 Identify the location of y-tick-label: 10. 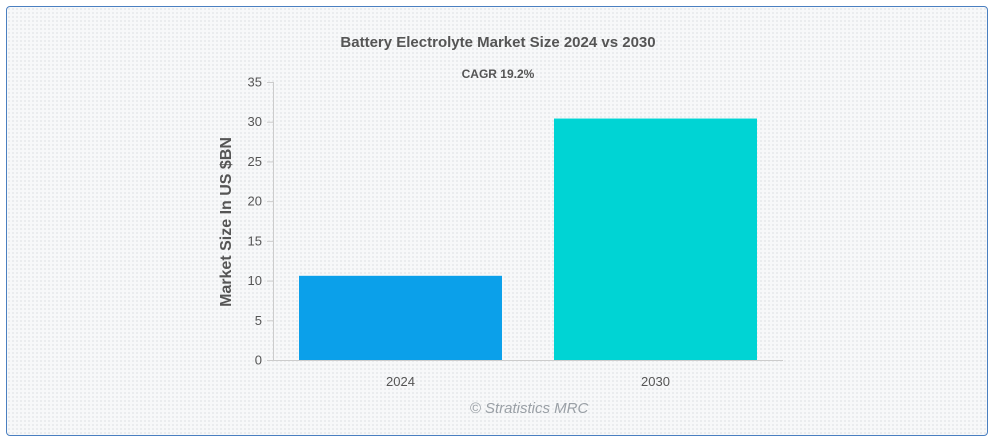
(255, 280).